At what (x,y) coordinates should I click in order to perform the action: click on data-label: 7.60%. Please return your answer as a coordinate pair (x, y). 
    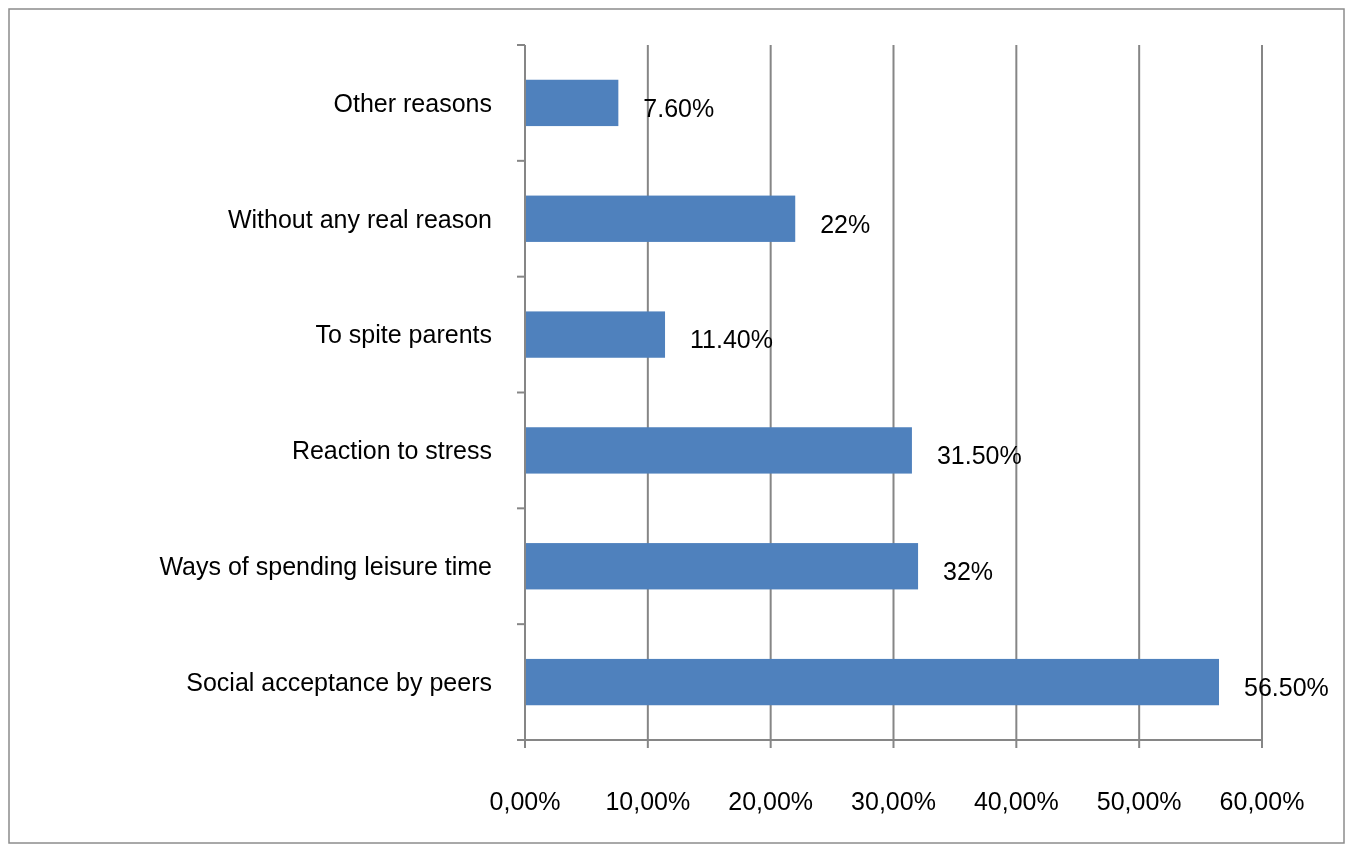
    Looking at the image, I should click on (679, 107).